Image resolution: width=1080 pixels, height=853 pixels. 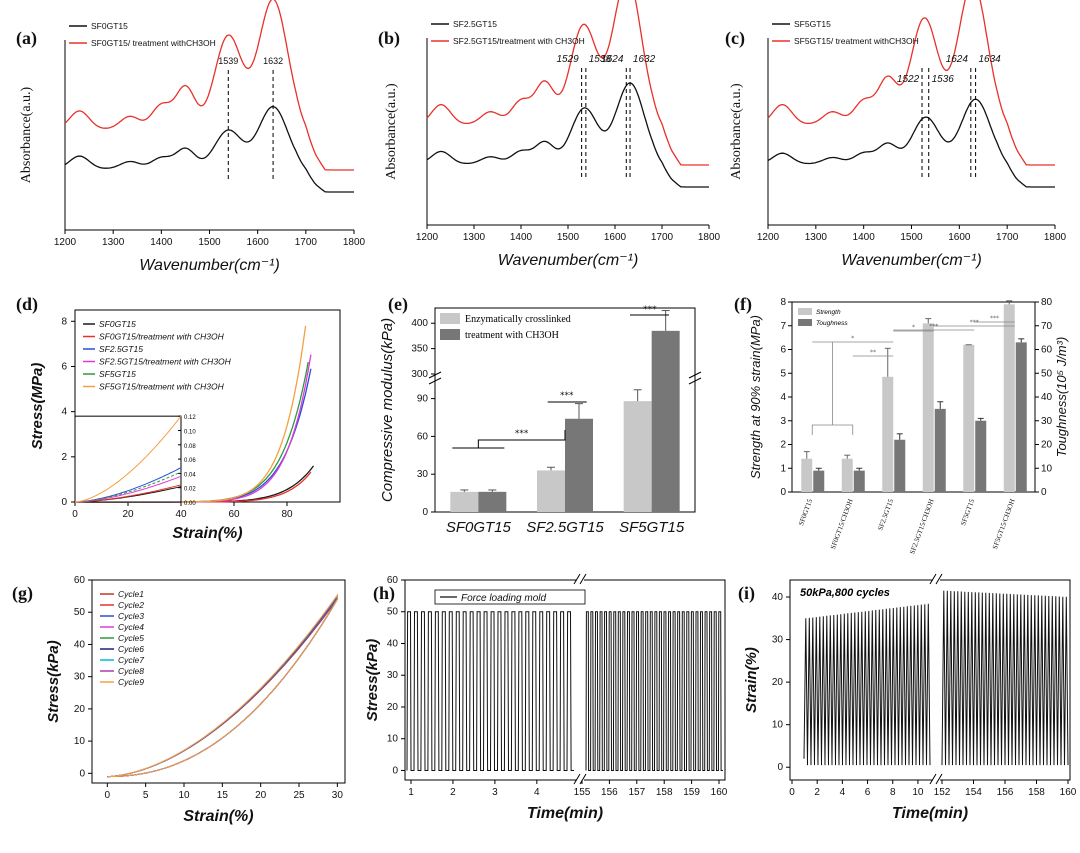 What do you see at coordinates (209, 242) in the screenshot?
I see `x-tick-label: 1500` at bounding box center [209, 242].